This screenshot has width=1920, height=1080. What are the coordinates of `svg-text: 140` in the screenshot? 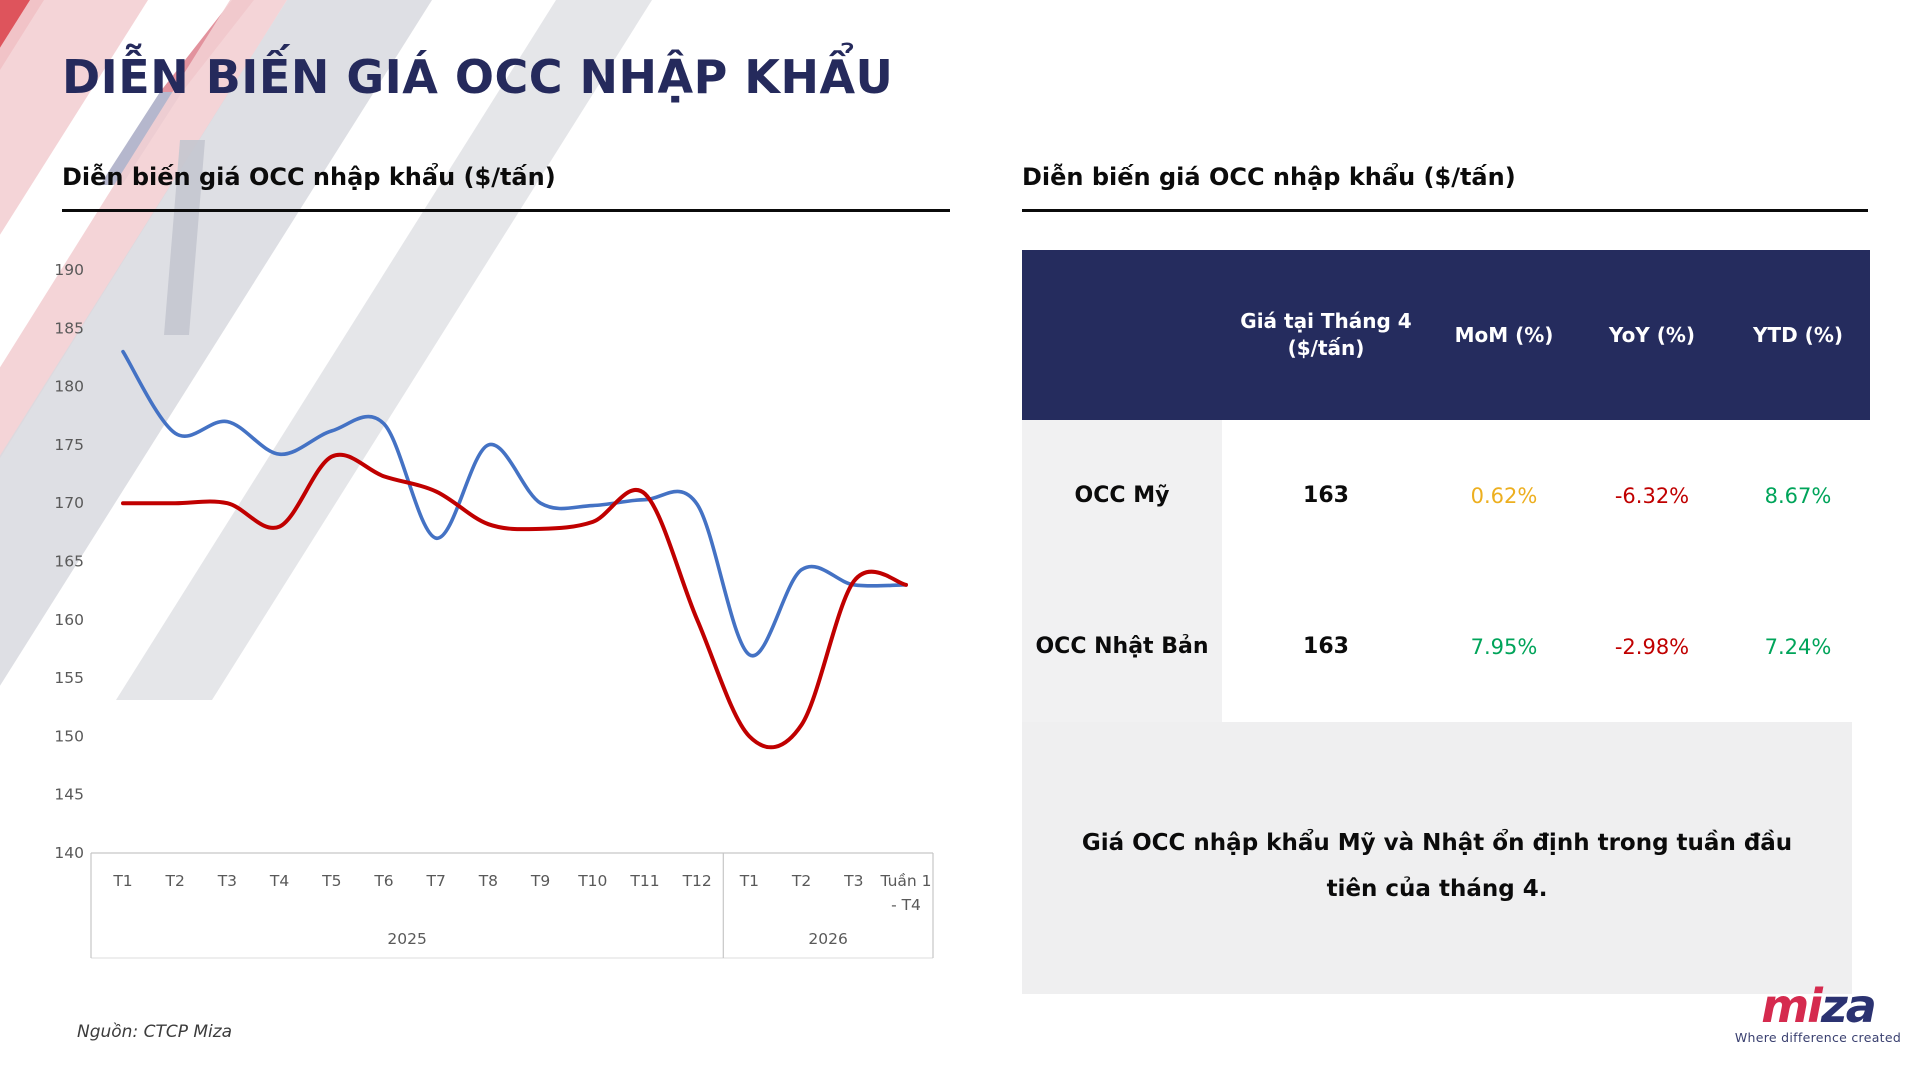 It's located at (69, 853).